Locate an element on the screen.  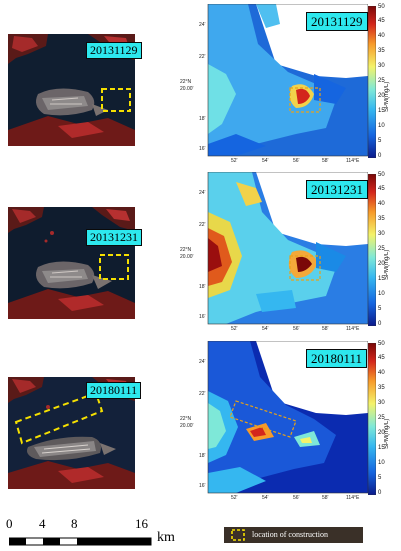
scale-label-0: 0 is located at coordinates (9, 523).